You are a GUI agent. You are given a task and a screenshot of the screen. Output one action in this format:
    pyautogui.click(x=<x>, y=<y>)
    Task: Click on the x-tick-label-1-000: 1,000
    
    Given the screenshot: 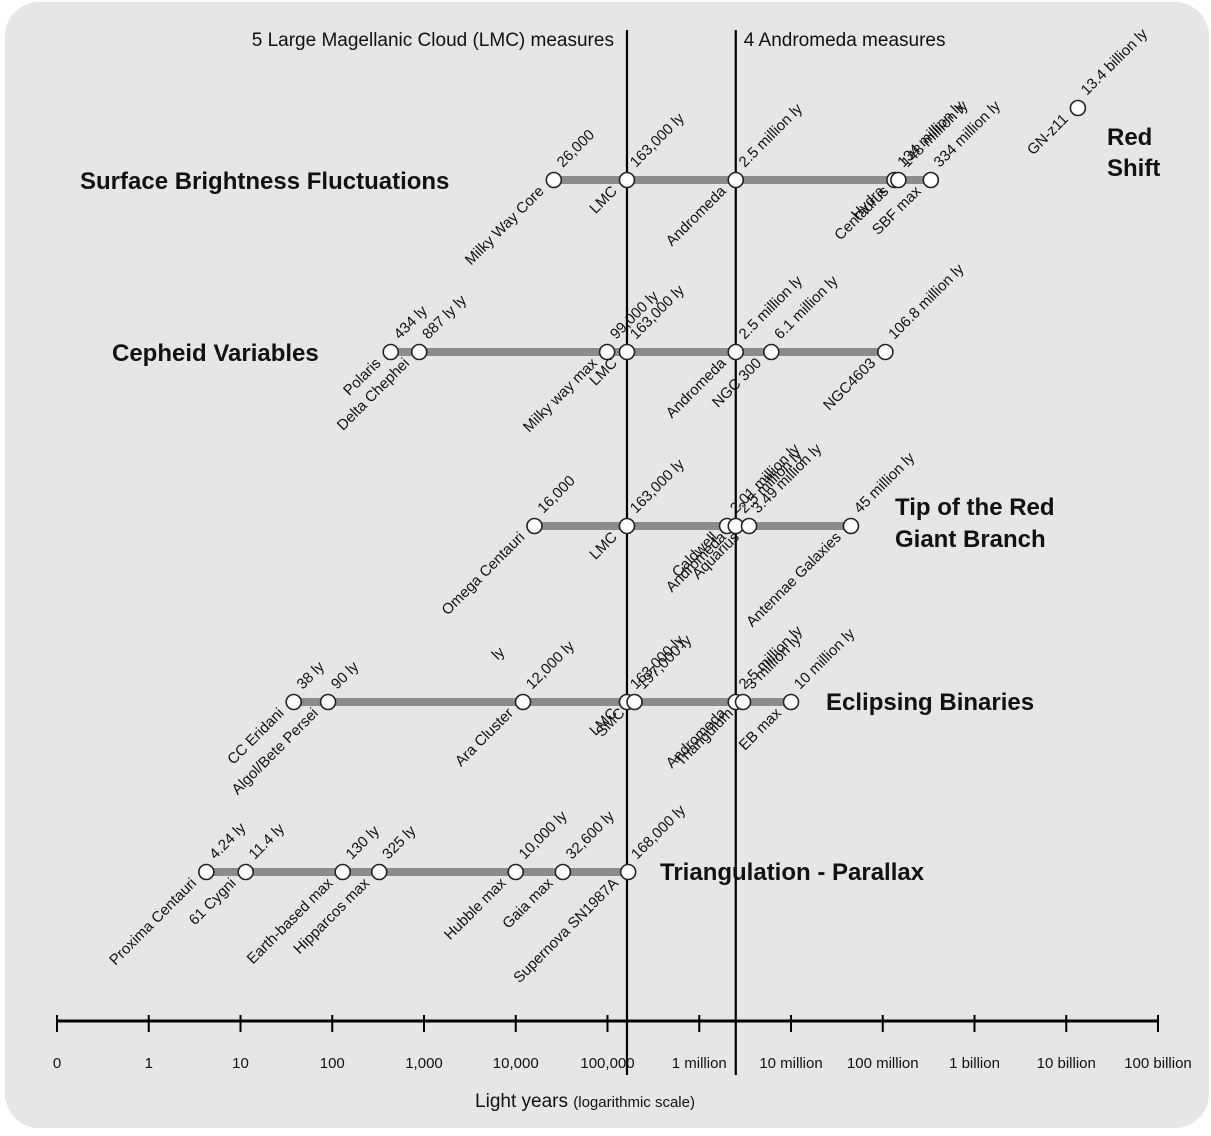 What is the action you would take?
    pyautogui.click(x=424, y=1063)
    